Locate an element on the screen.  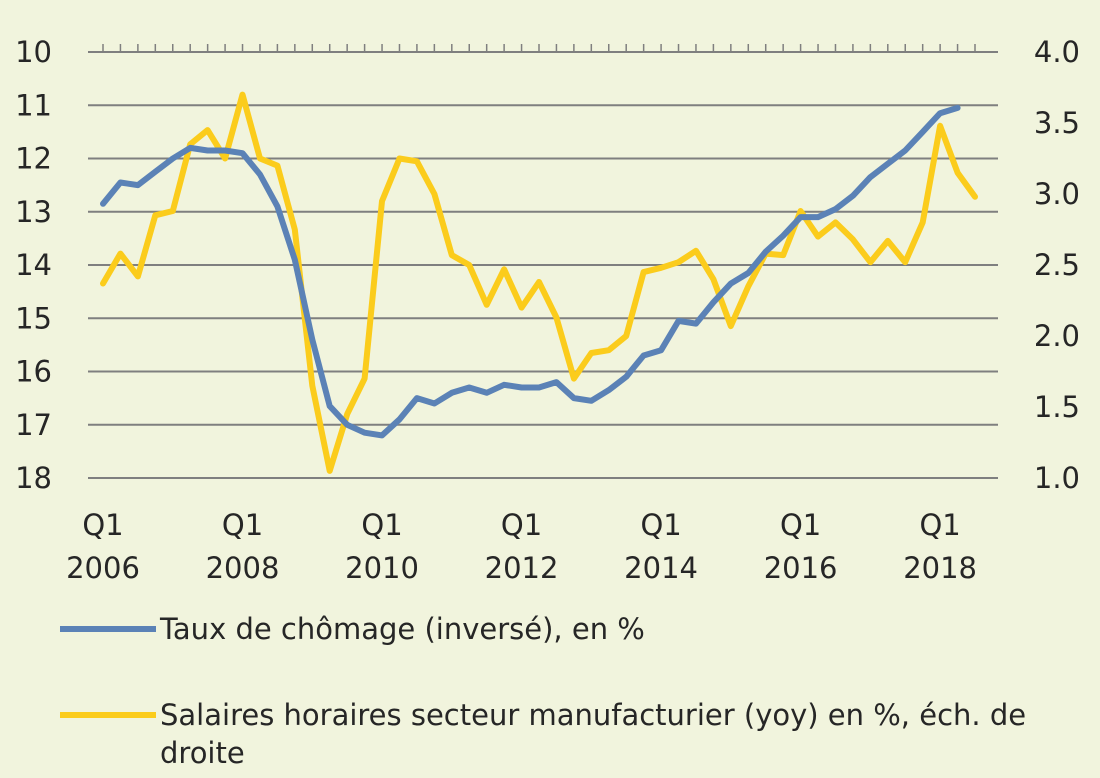
left-tick-label: 14 is located at coordinates (33, 265).